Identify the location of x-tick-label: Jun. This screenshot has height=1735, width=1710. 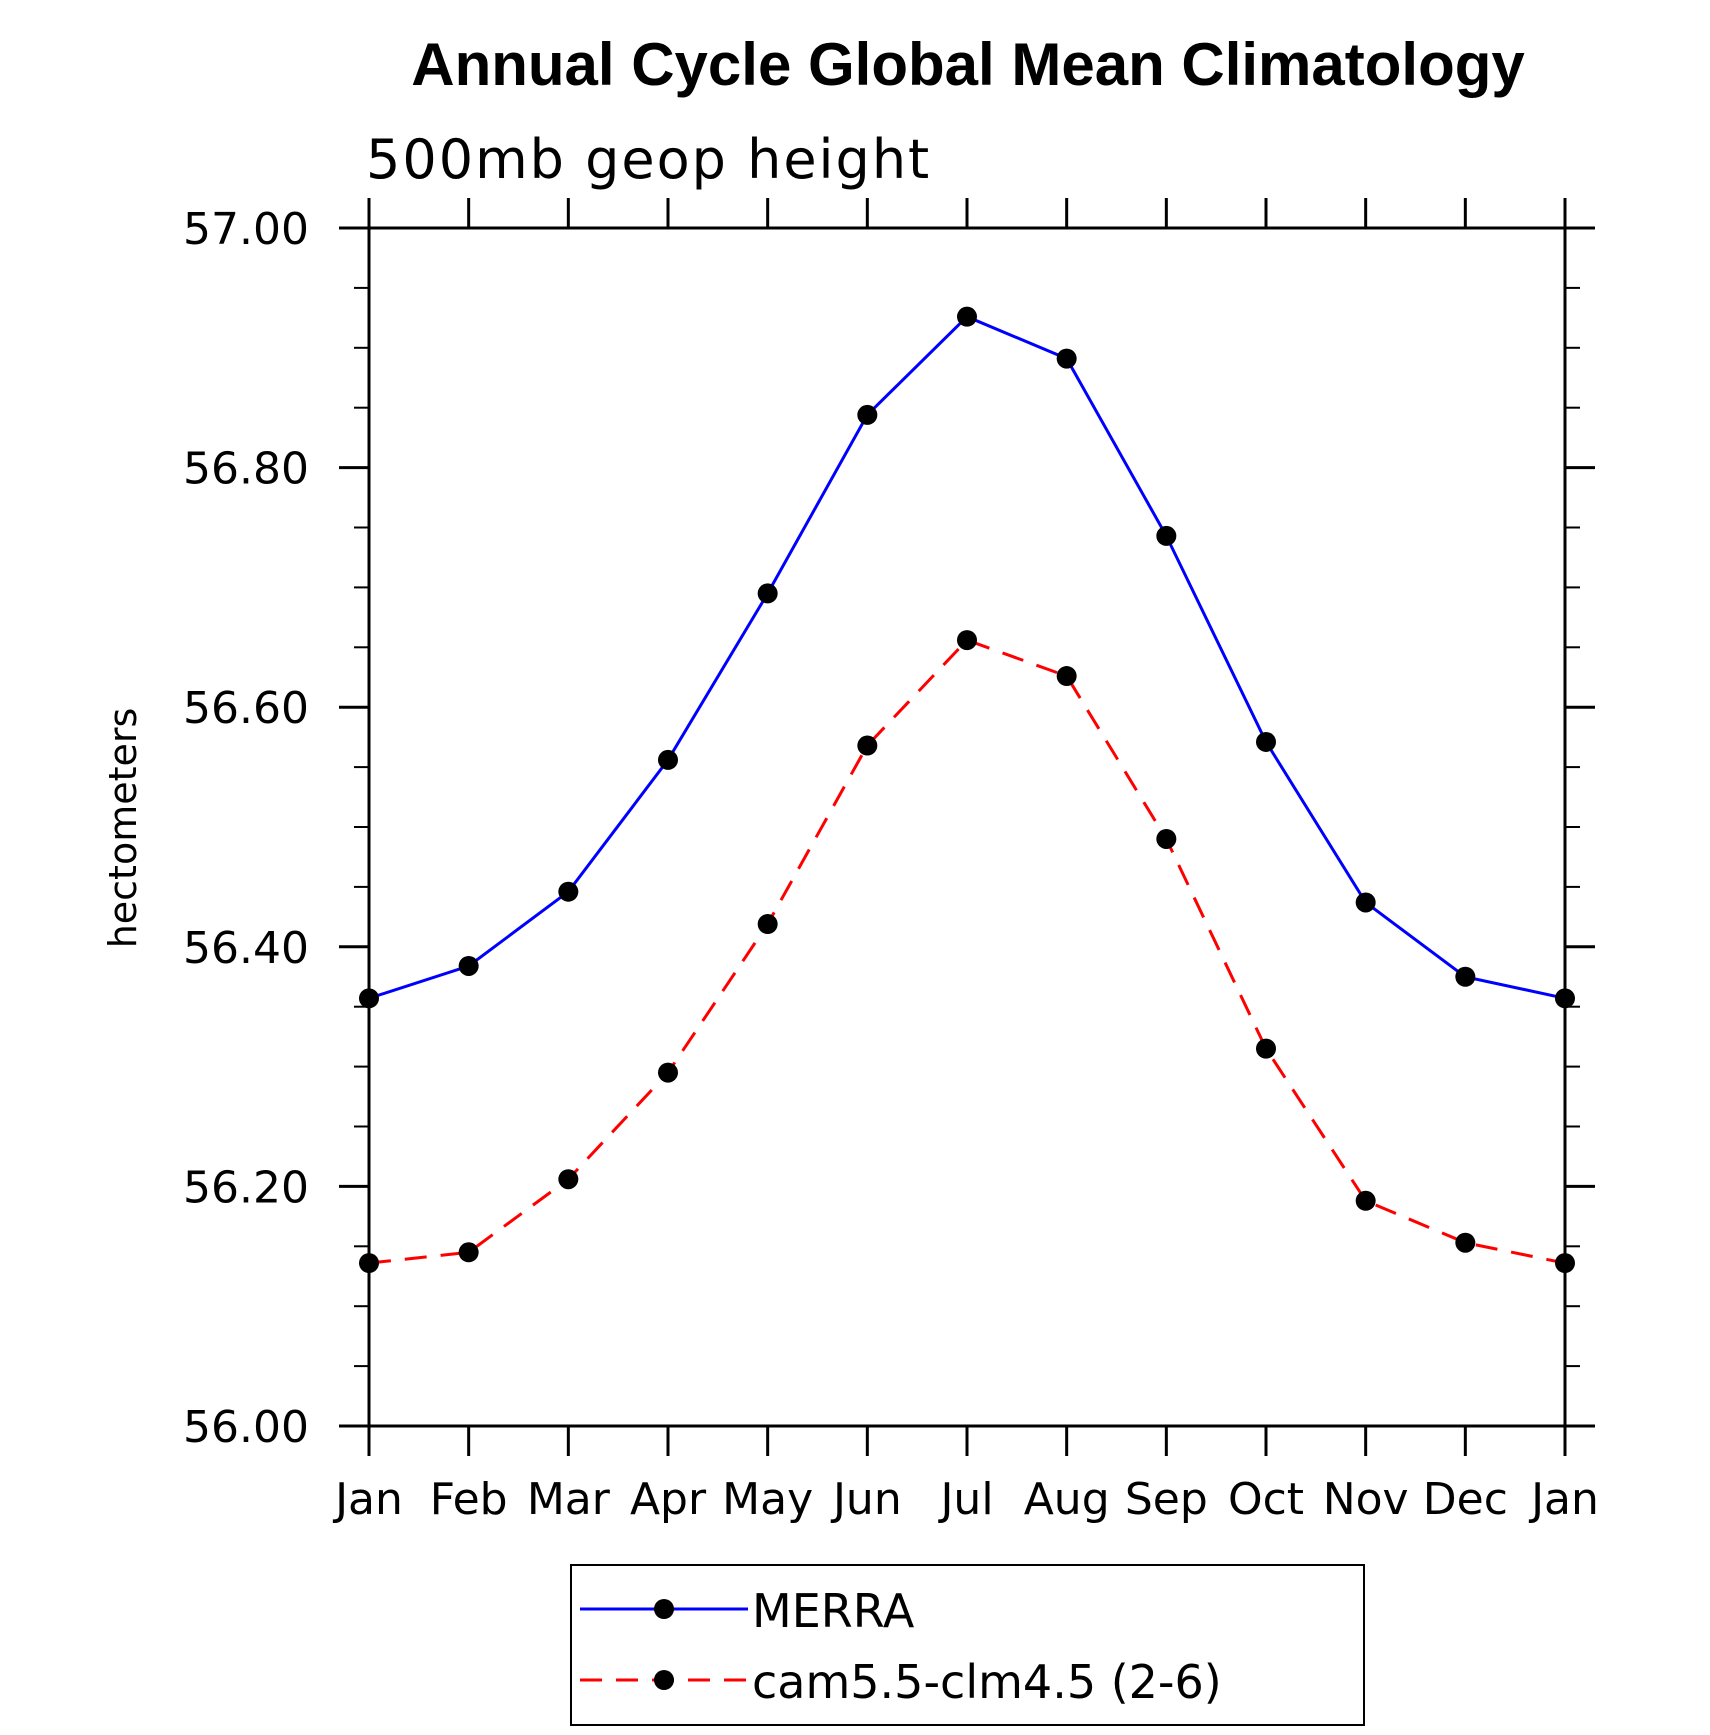
(866, 1499).